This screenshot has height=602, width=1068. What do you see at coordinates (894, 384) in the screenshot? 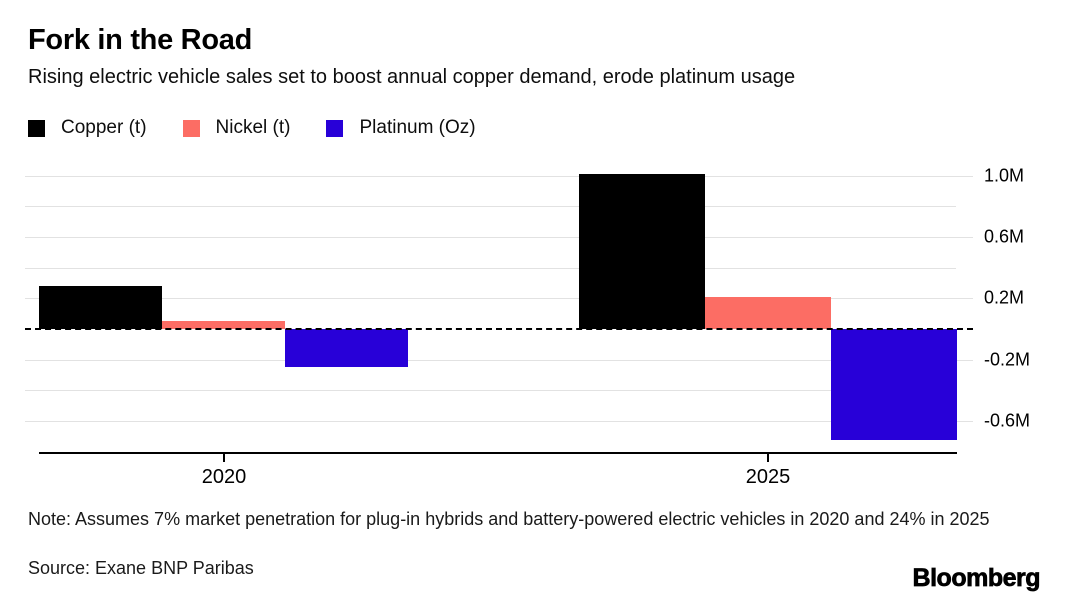
I see `bar-platinum-2025` at bounding box center [894, 384].